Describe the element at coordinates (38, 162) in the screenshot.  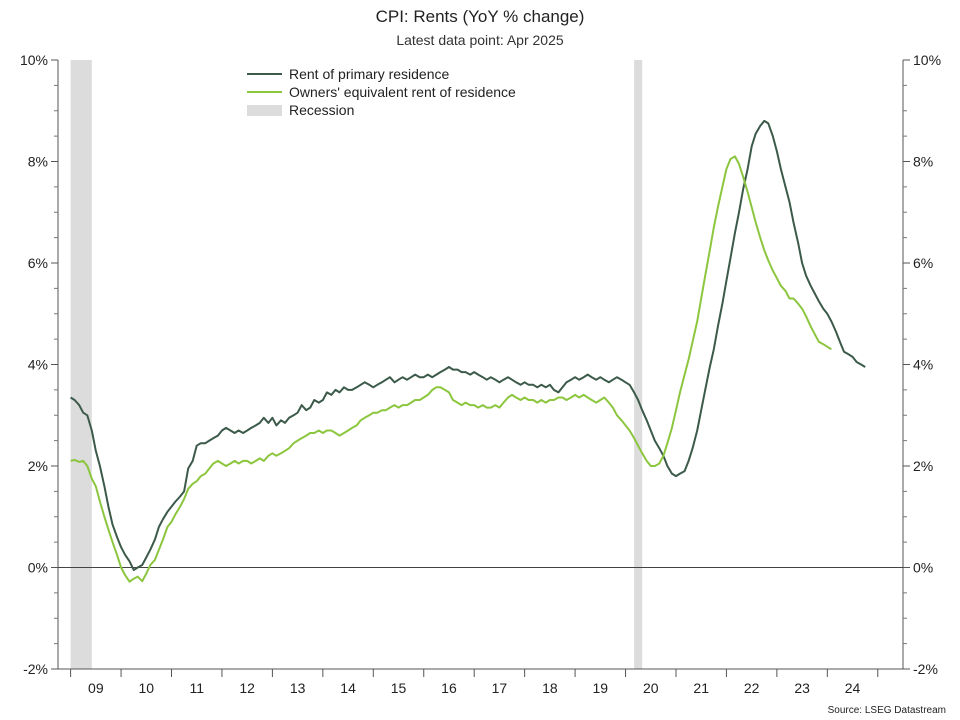
I see `y-tick-label-left: 8%` at that location.